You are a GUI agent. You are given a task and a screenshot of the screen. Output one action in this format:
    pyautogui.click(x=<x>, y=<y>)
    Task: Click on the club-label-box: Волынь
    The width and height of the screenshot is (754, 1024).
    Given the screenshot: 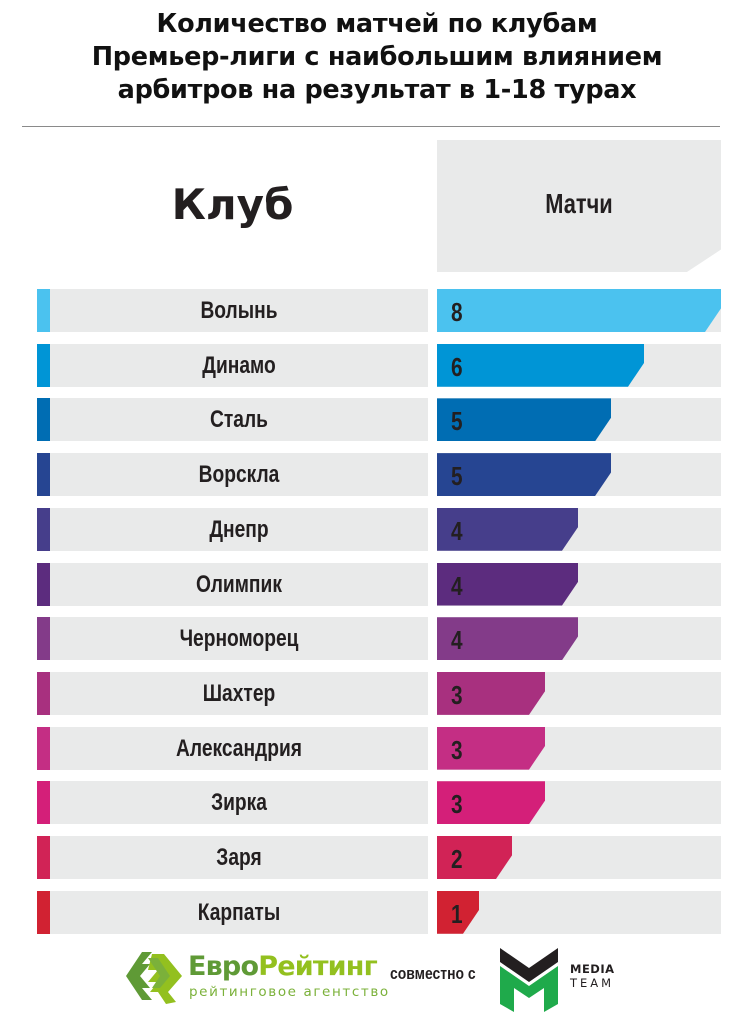 What is the action you would take?
    pyautogui.click(x=232, y=310)
    